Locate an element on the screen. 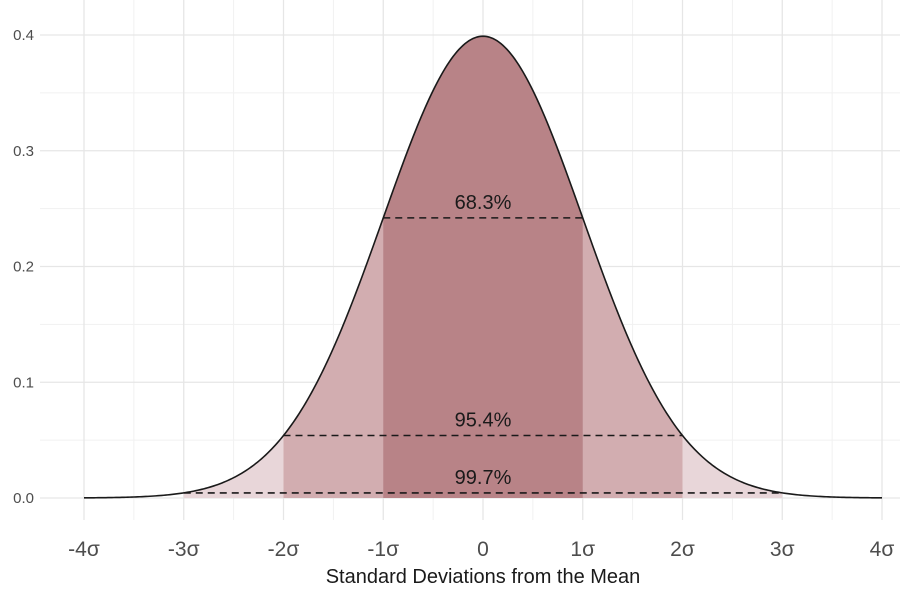  y-tick-label: 0.4 is located at coordinates (23, 35).